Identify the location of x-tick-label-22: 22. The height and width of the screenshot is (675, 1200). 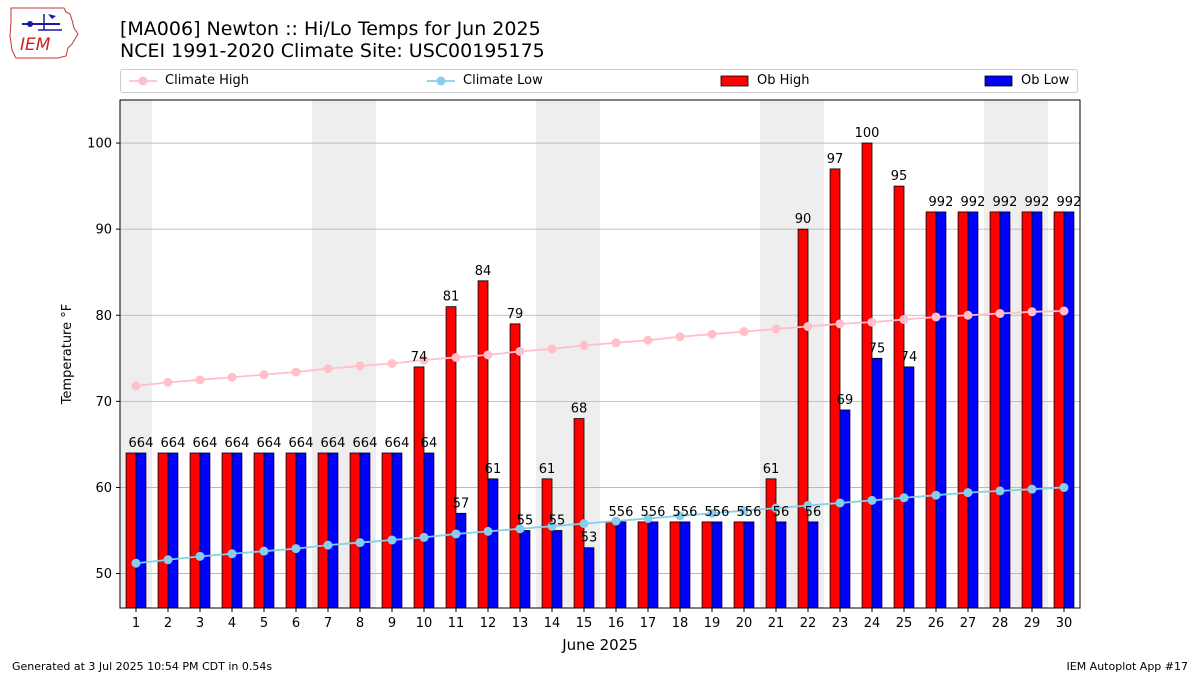
(808, 623).